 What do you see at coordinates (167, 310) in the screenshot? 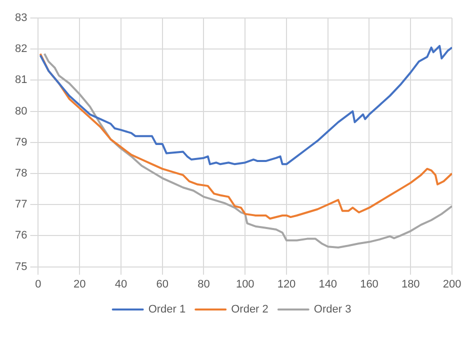
I see `legend-label: Order 1` at bounding box center [167, 310].